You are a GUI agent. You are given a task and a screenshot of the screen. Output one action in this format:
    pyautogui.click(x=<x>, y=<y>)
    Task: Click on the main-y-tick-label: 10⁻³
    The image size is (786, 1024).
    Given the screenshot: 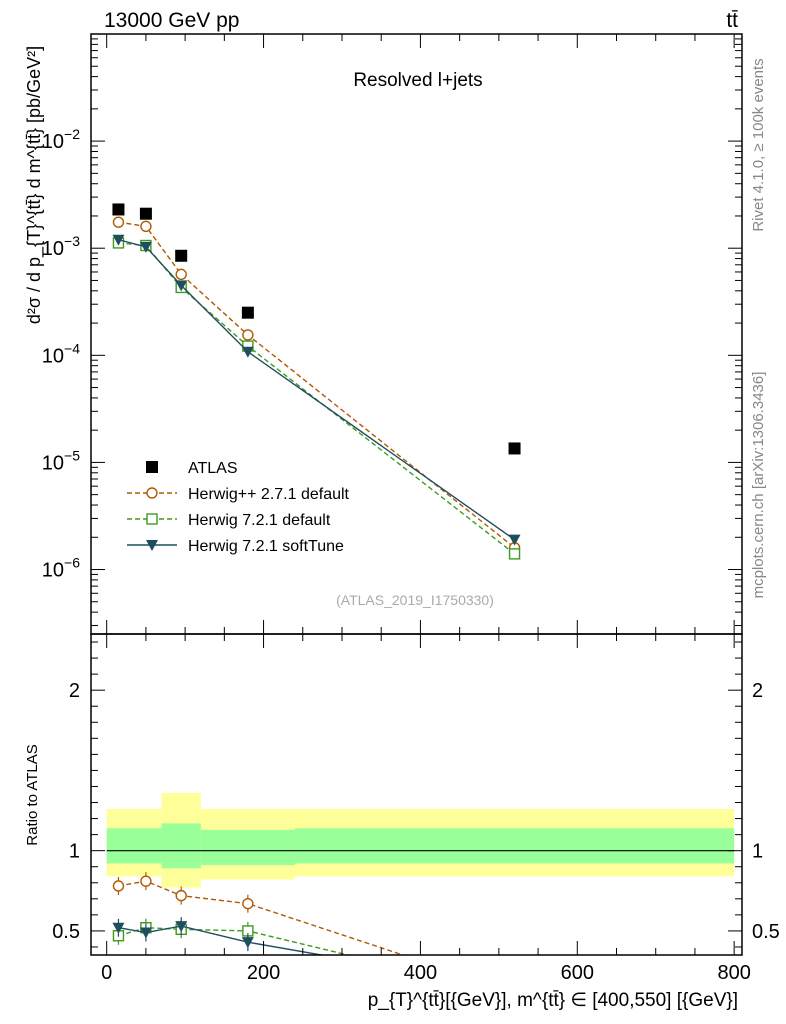 What is the action you would take?
    pyautogui.click(x=61, y=246)
    